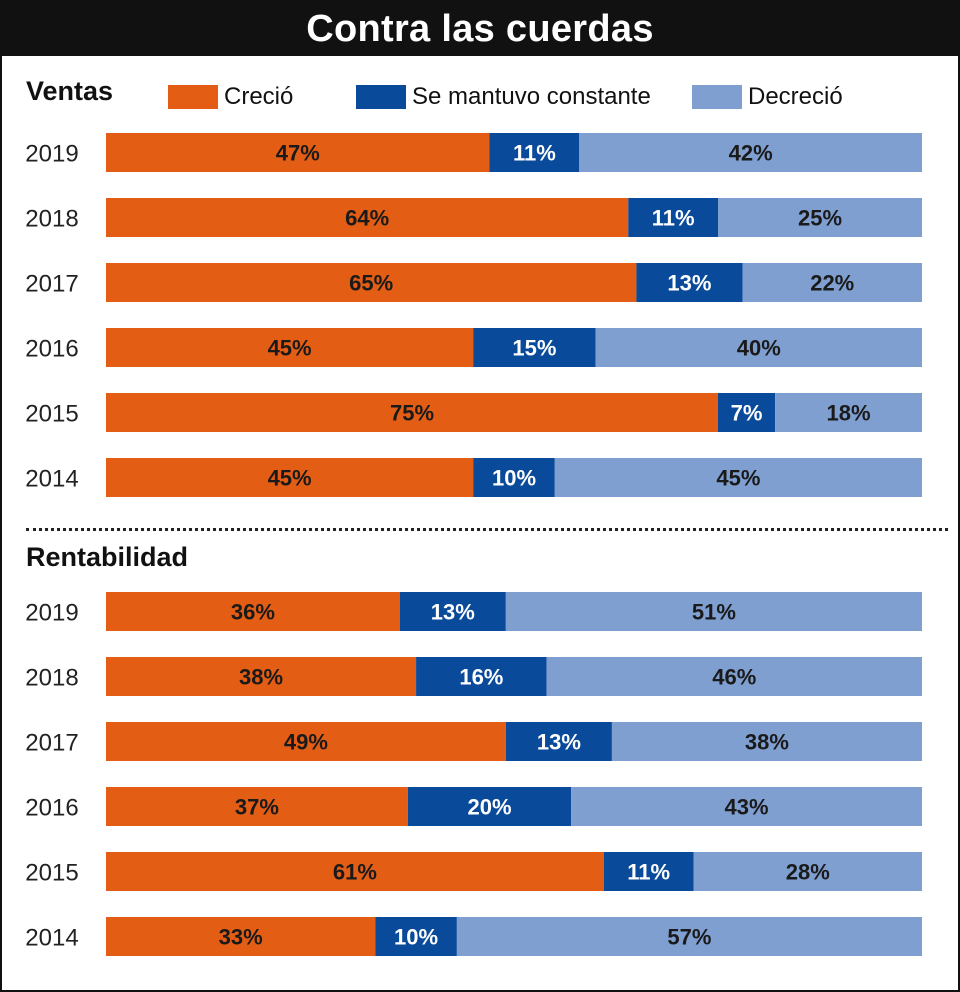 This screenshot has width=960, height=992. I want to click on rentabilidad-value-label-2017-constant: 13%, so click(559, 742).